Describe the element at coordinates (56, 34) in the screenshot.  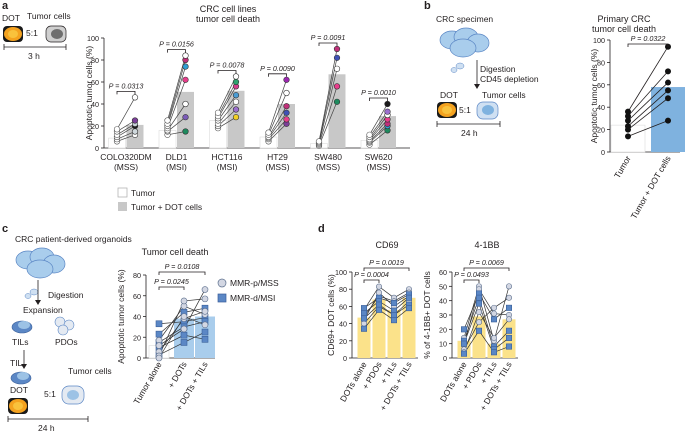
I see `tumor-cell-icon` at that location.